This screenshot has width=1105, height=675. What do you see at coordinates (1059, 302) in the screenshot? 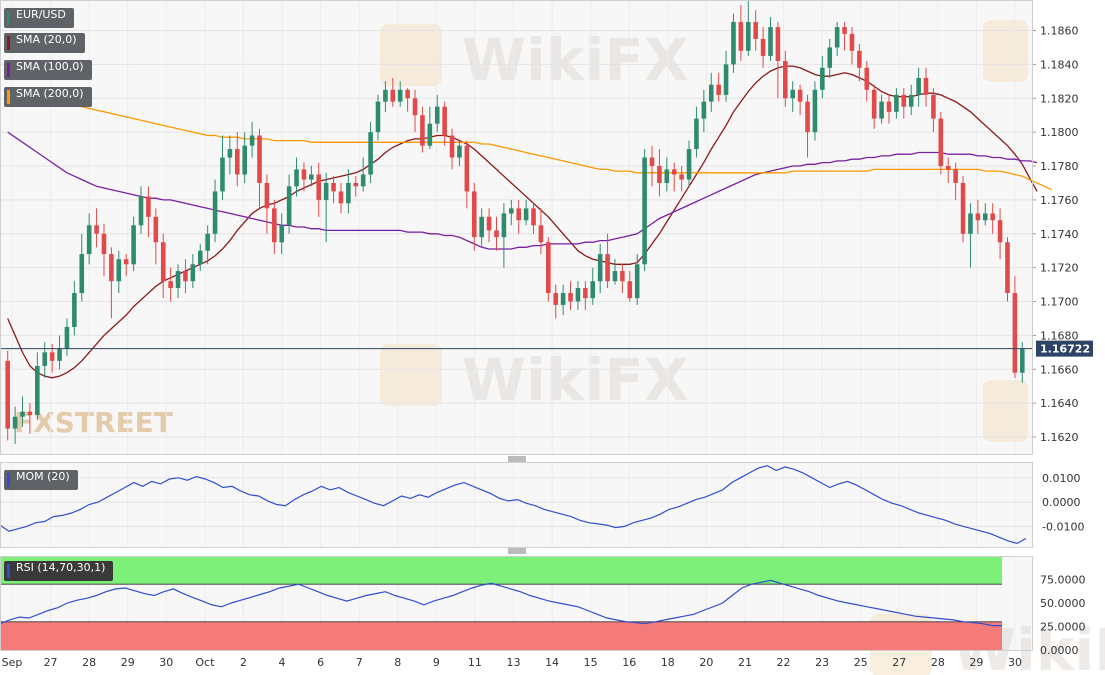
I see `price-tick-label: 1.1700` at bounding box center [1059, 302].